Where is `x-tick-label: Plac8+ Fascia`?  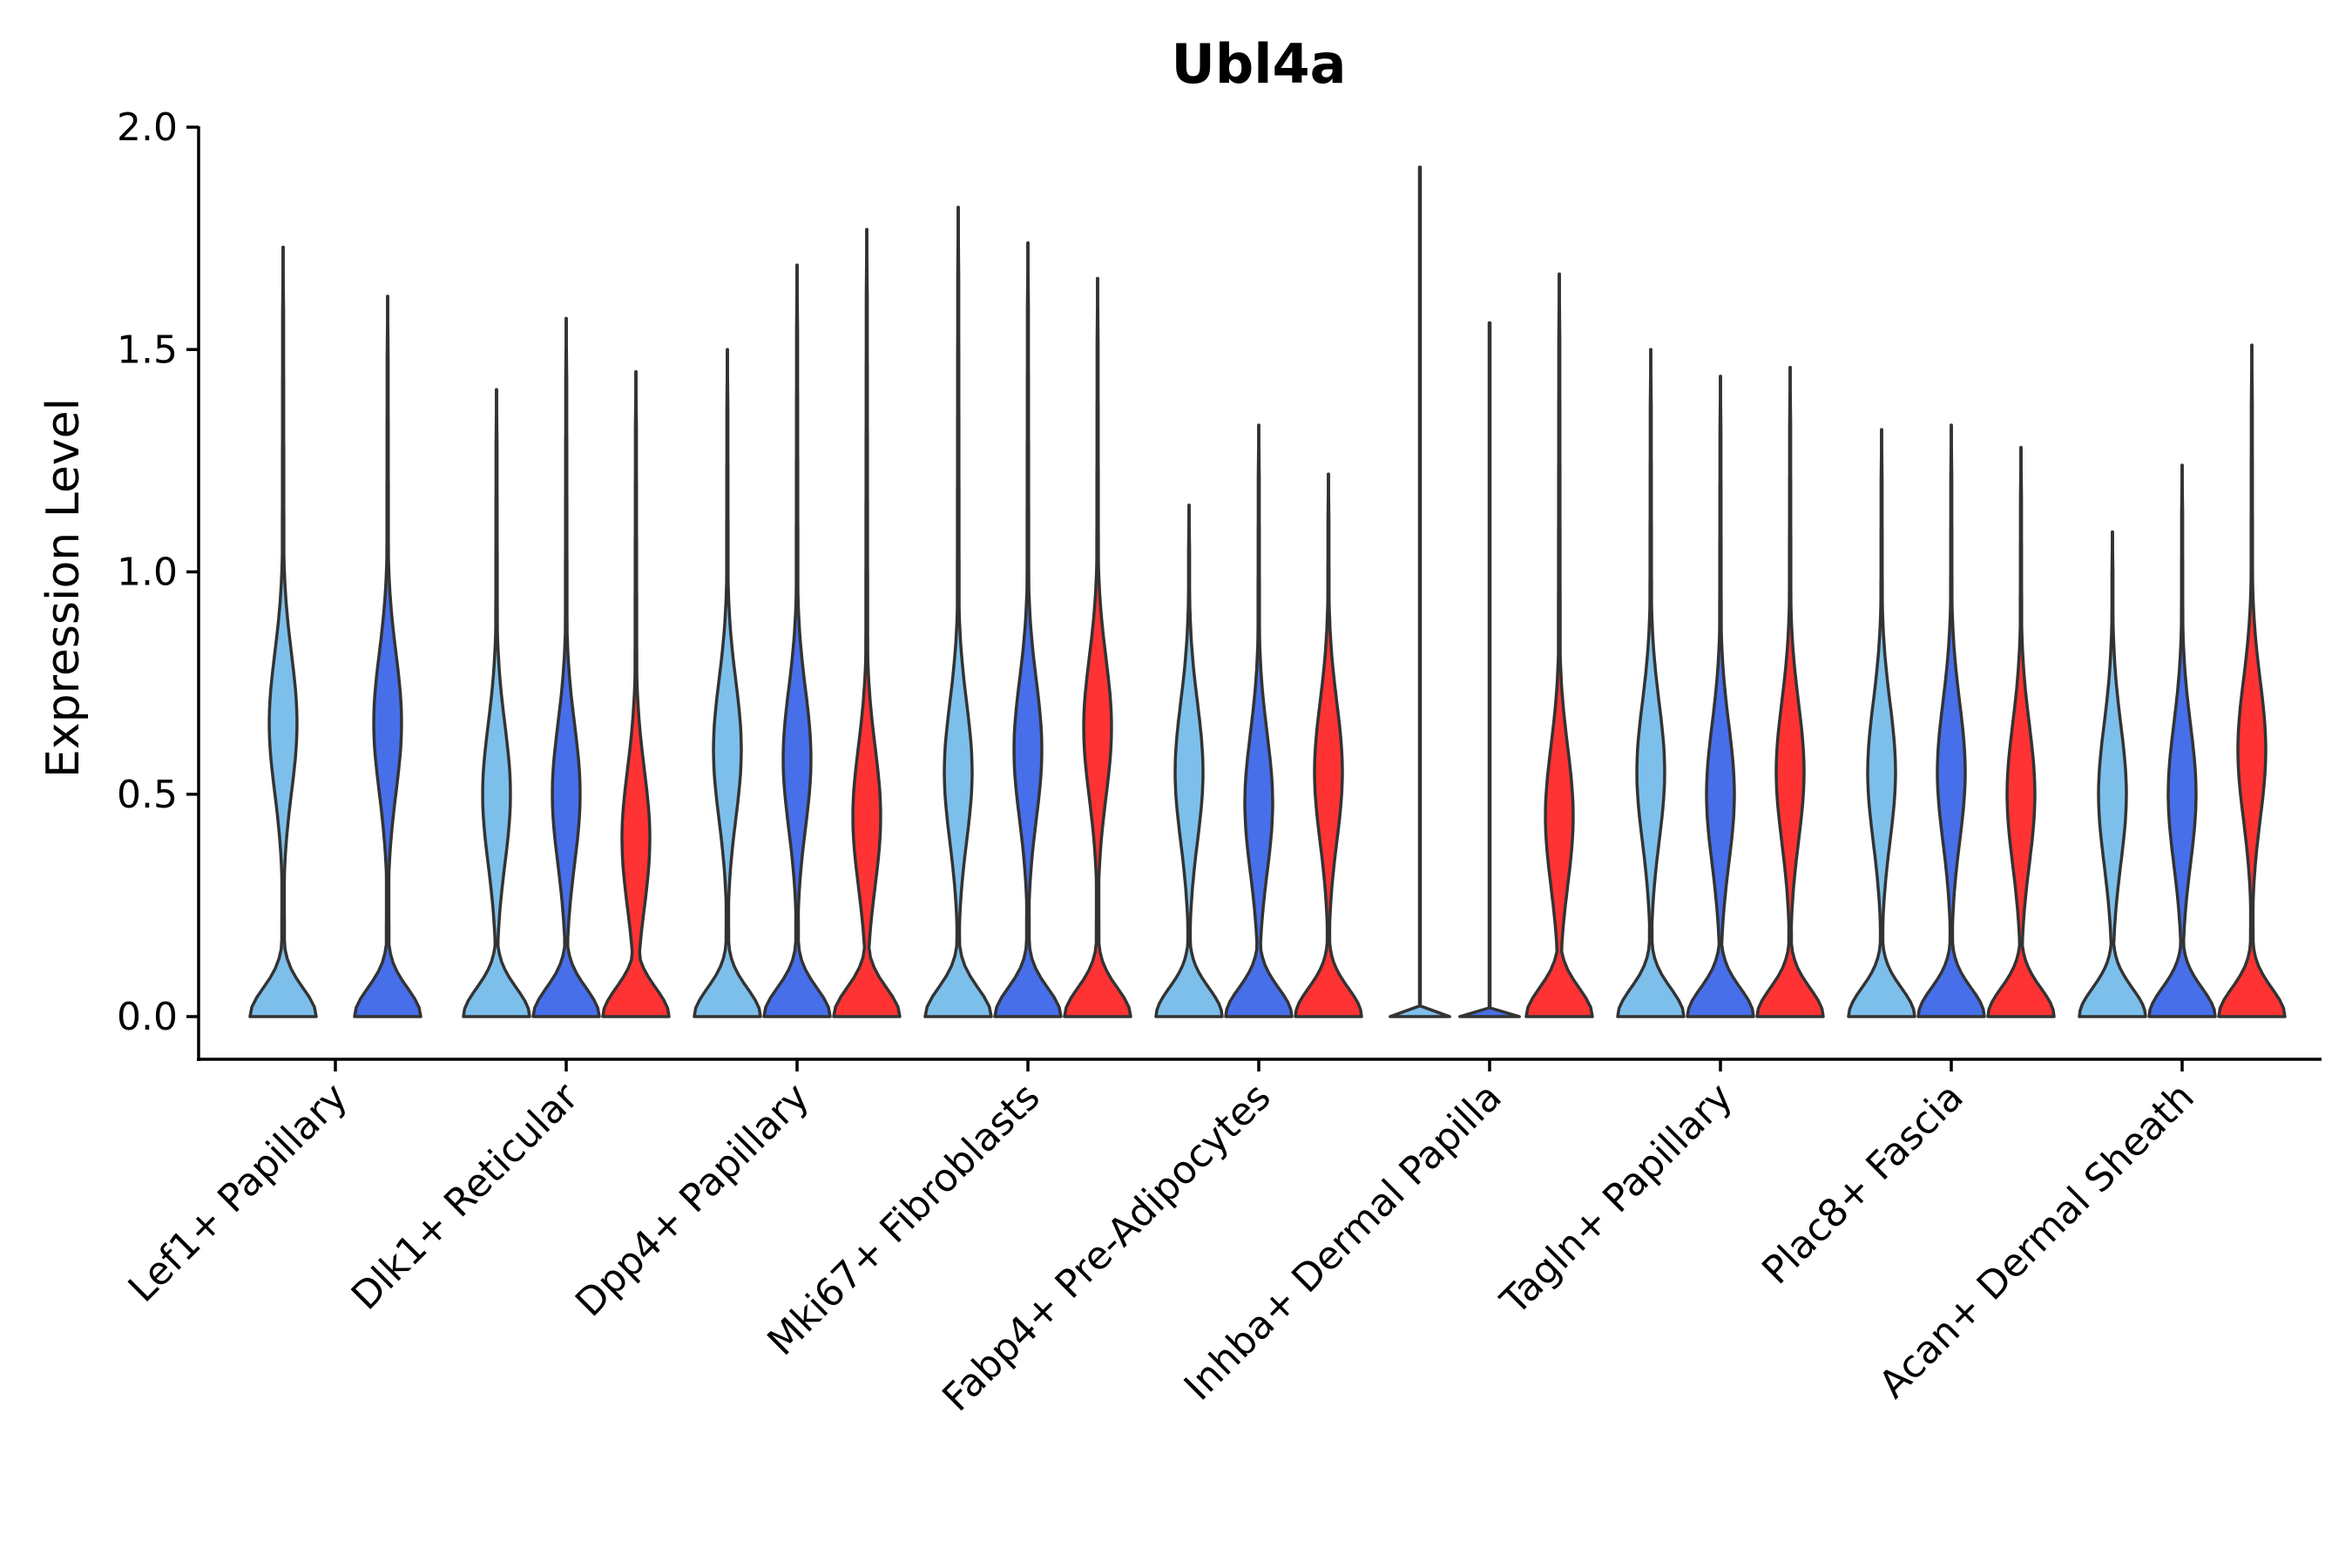
x-tick-label: Plac8+ Fascia is located at coordinates (1863, 1184).